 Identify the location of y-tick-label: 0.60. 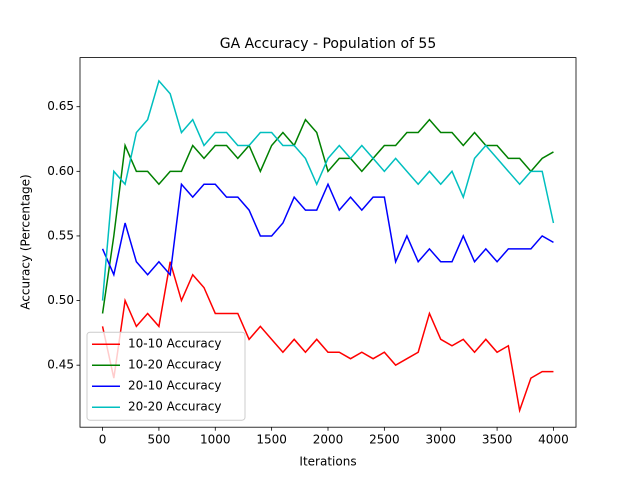
(60, 171).